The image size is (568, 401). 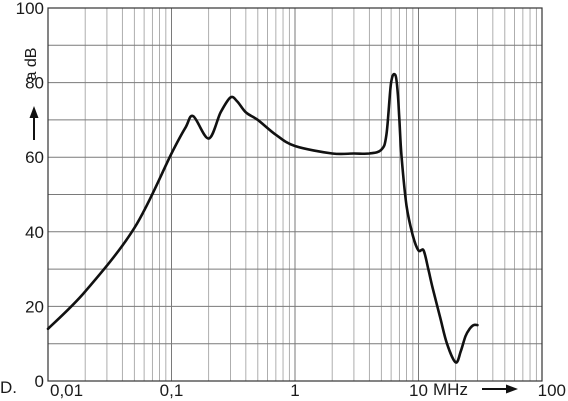 I want to click on corner-text: D., so click(x=8, y=387).